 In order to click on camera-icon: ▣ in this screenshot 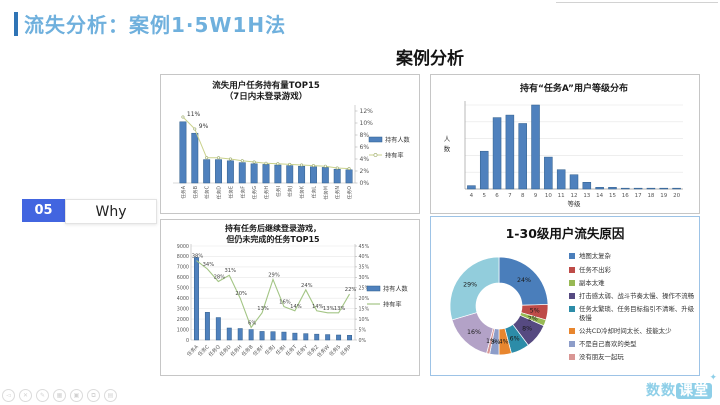, I will do `click(76, 395)`.